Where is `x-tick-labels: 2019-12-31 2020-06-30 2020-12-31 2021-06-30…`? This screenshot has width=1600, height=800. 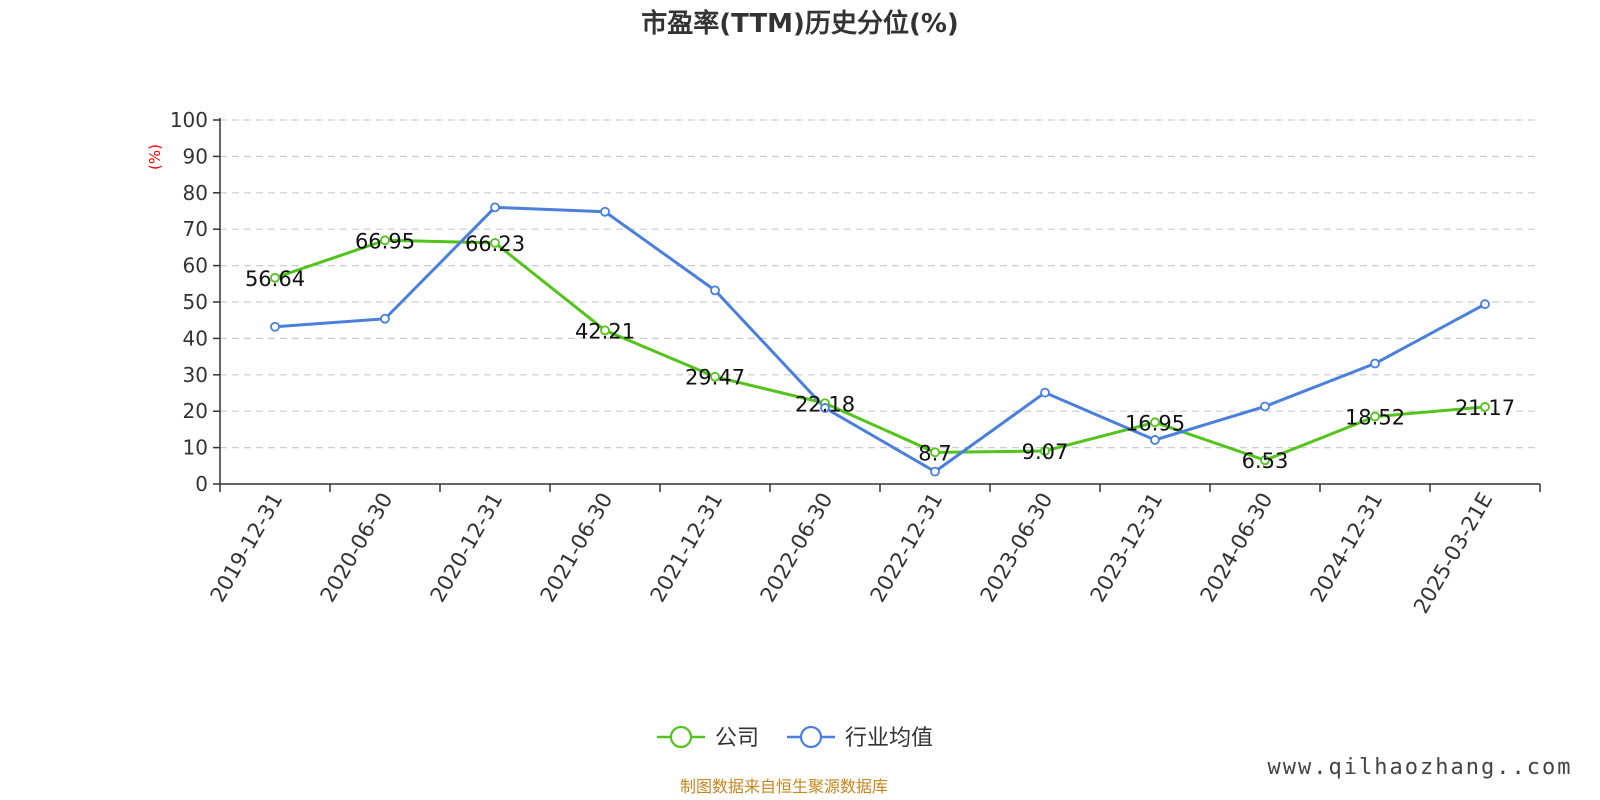
x-tick-labels: 2019-12-31 2020-06-30 2020-12-31 2021-06-30… is located at coordinates (852, 553).